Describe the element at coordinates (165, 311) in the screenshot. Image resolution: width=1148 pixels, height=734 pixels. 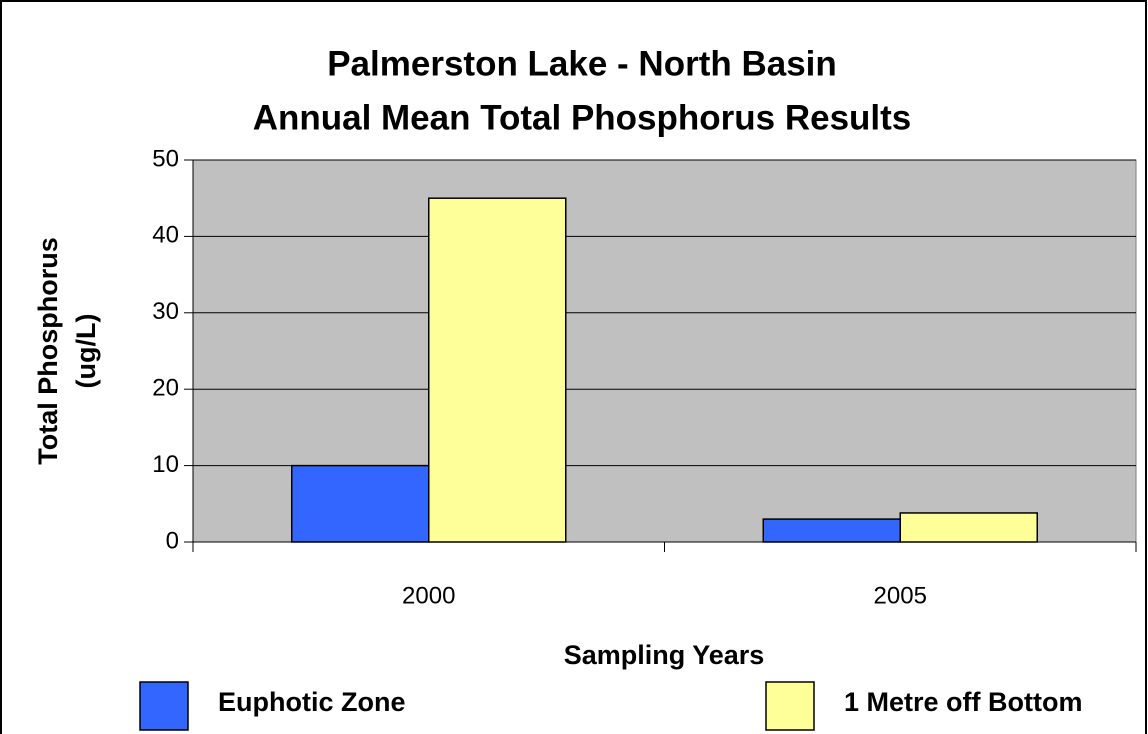
I see `y-tick-label: 30` at that location.